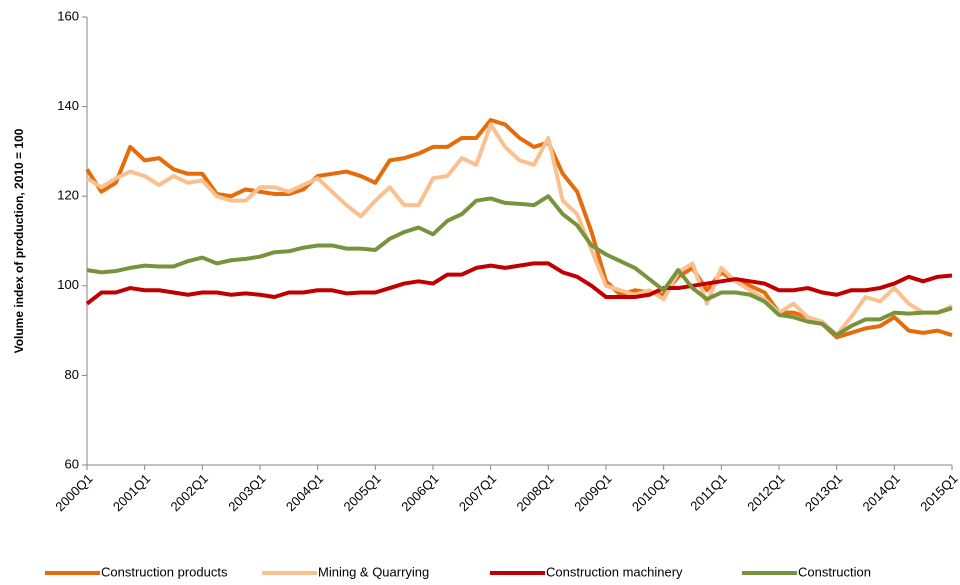 The height and width of the screenshot is (585, 960). I want to click on y-tick-label: 80, so click(72, 374).